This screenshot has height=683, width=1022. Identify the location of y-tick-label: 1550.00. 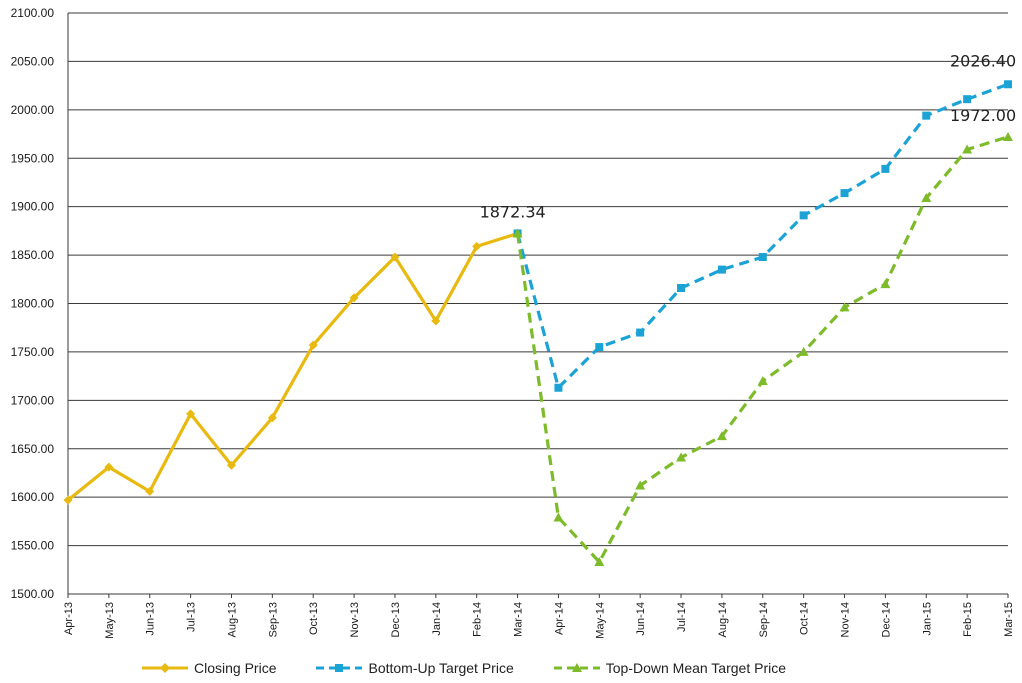
(33, 546).